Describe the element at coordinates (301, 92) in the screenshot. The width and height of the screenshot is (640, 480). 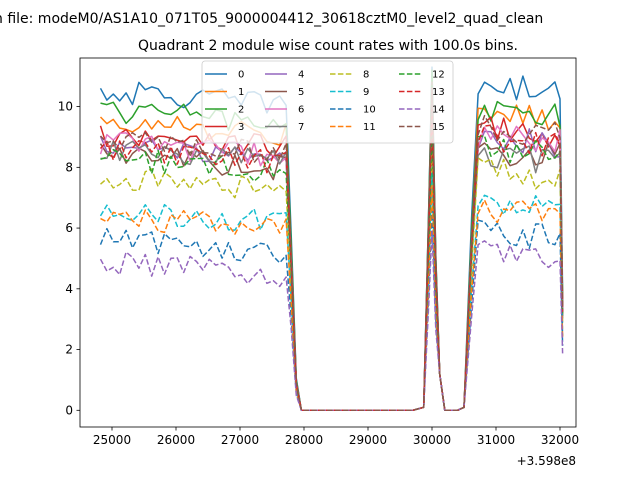
I see `legend-label-5: 5` at that location.